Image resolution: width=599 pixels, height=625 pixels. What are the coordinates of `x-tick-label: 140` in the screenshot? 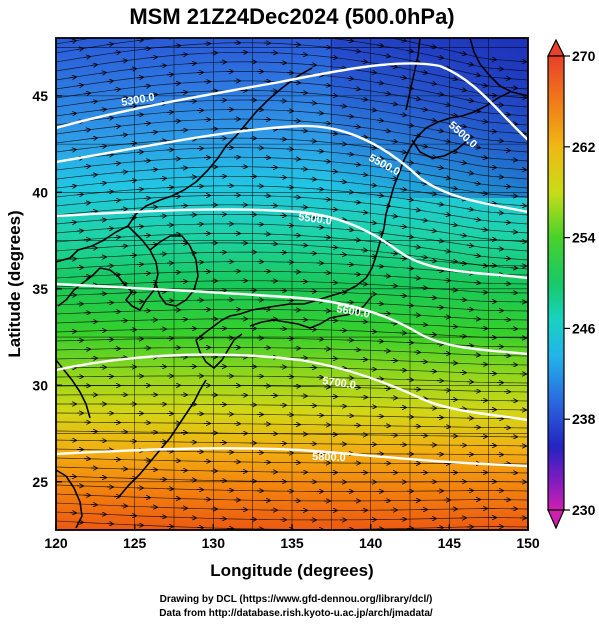 It's located at (371, 543).